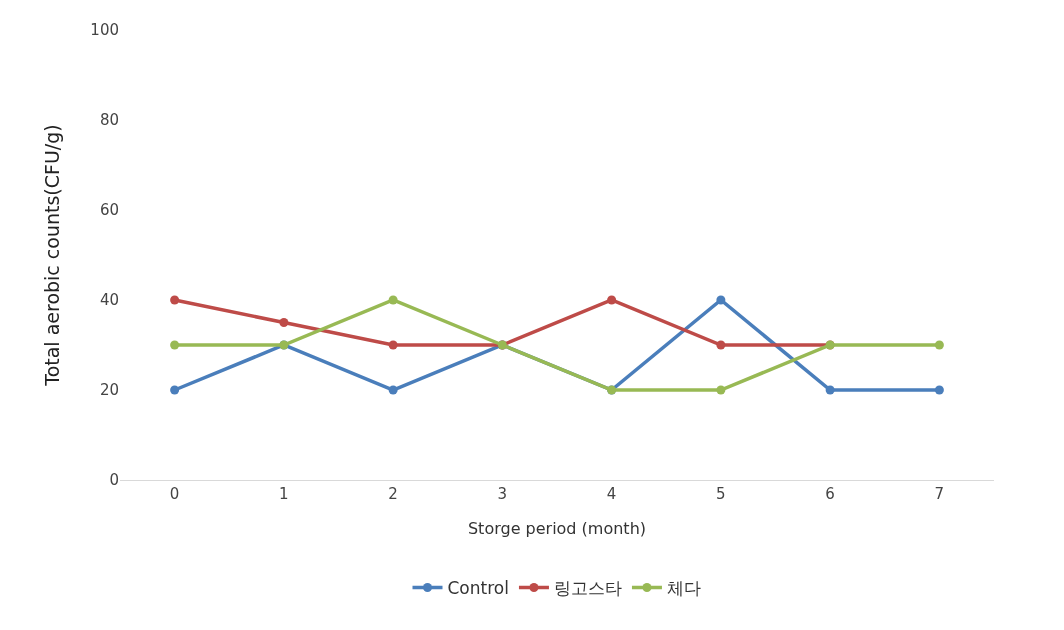 Image resolution: width=1064 pixels, height=630 pixels. Describe the element at coordinates (284, 494) in the screenshot. I see `x-tick-label: 1` at that location.